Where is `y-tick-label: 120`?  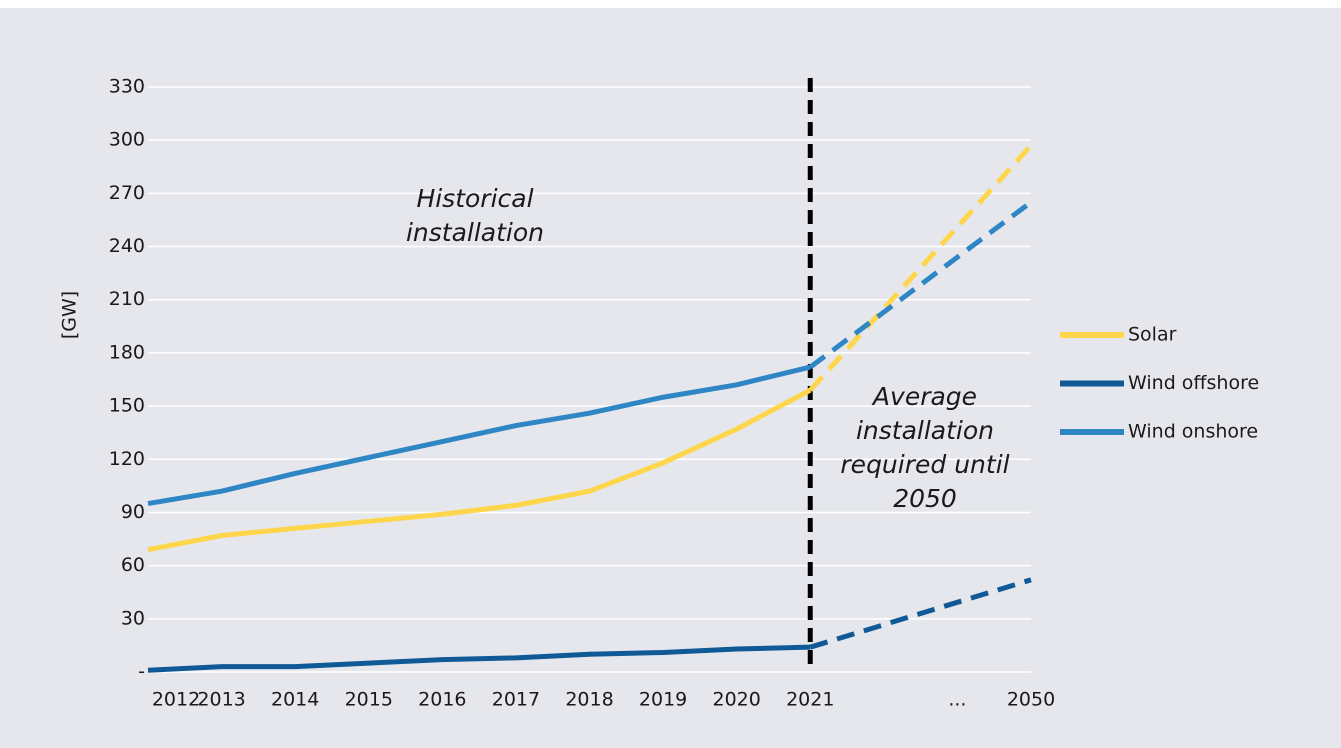 y-tick-label: 120 is located at coordinates (127, 459).